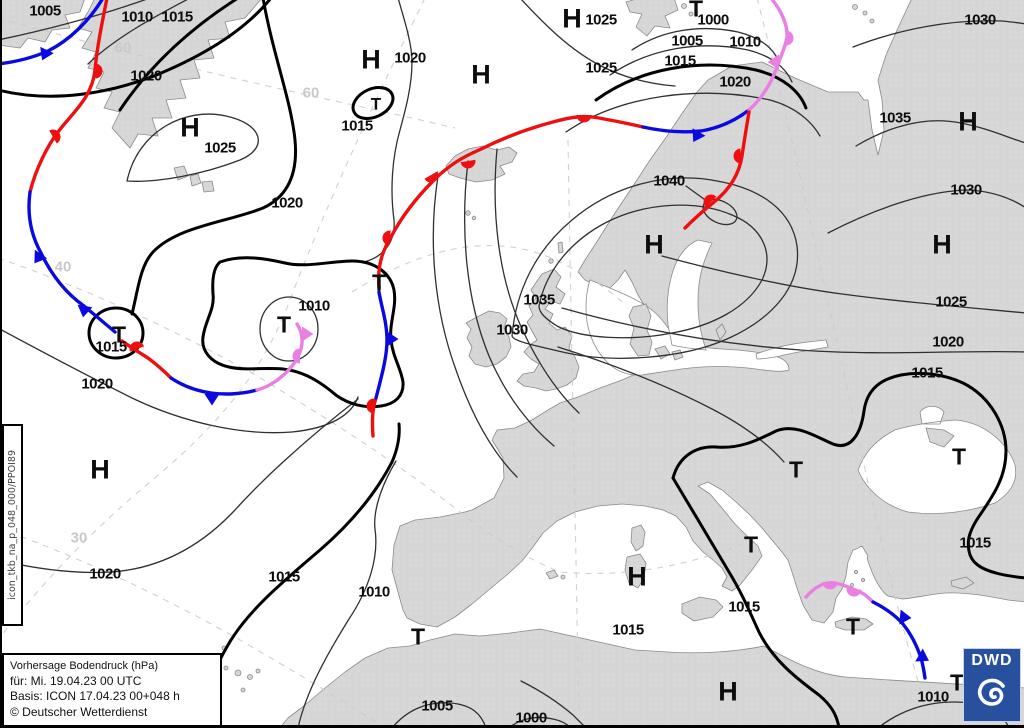  I want to click on land-iceland, so click(481, 164).